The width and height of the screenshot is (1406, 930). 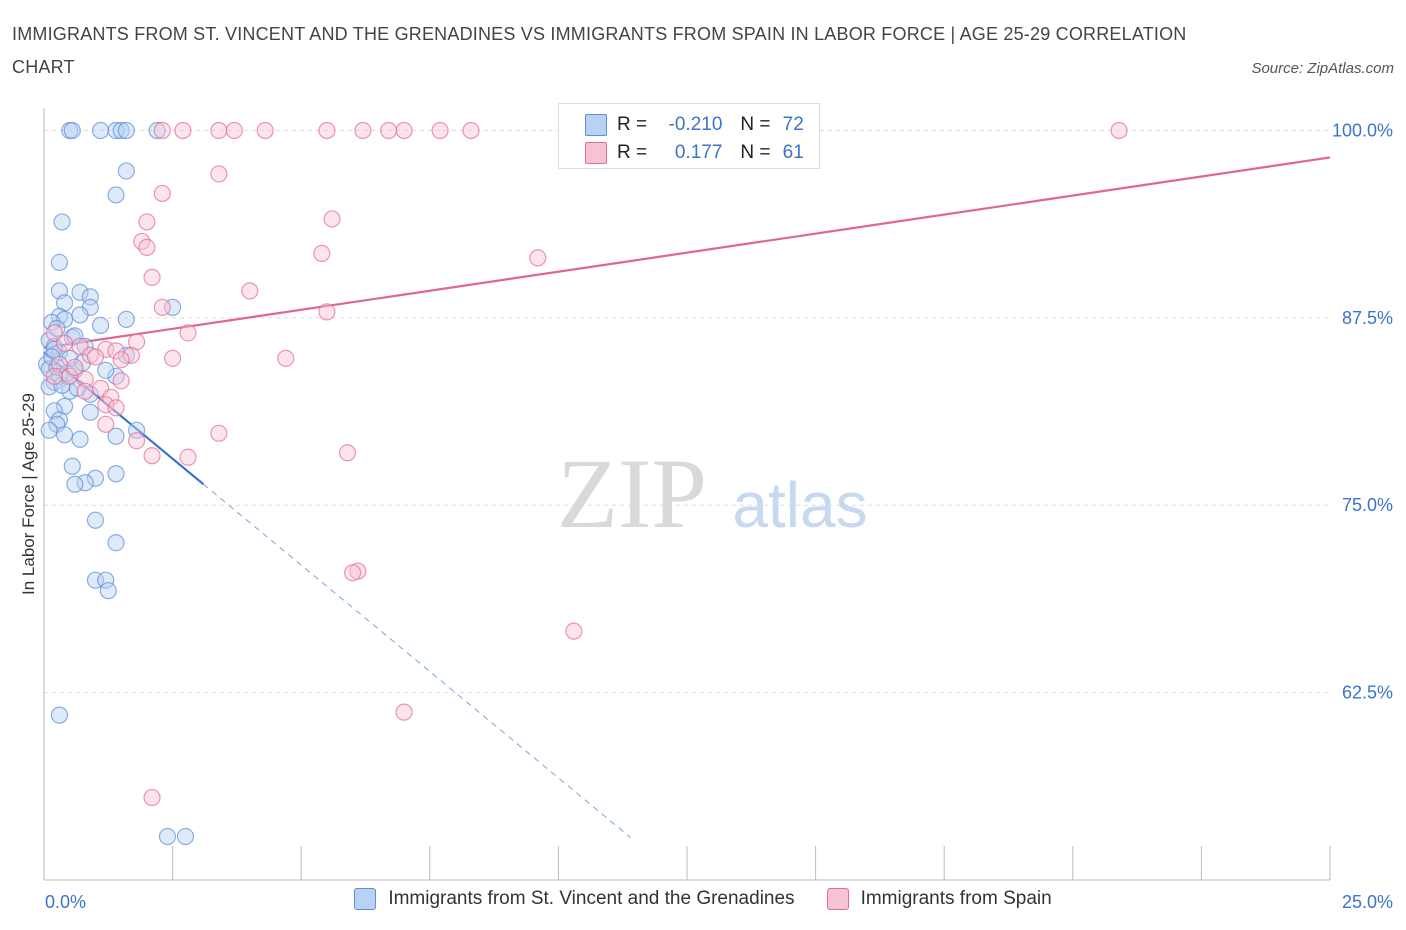 What do you see at coordinates (632, 493) in the screenshot?
I see `watermark-zip: ZIP` at bounding box center [632, 493].